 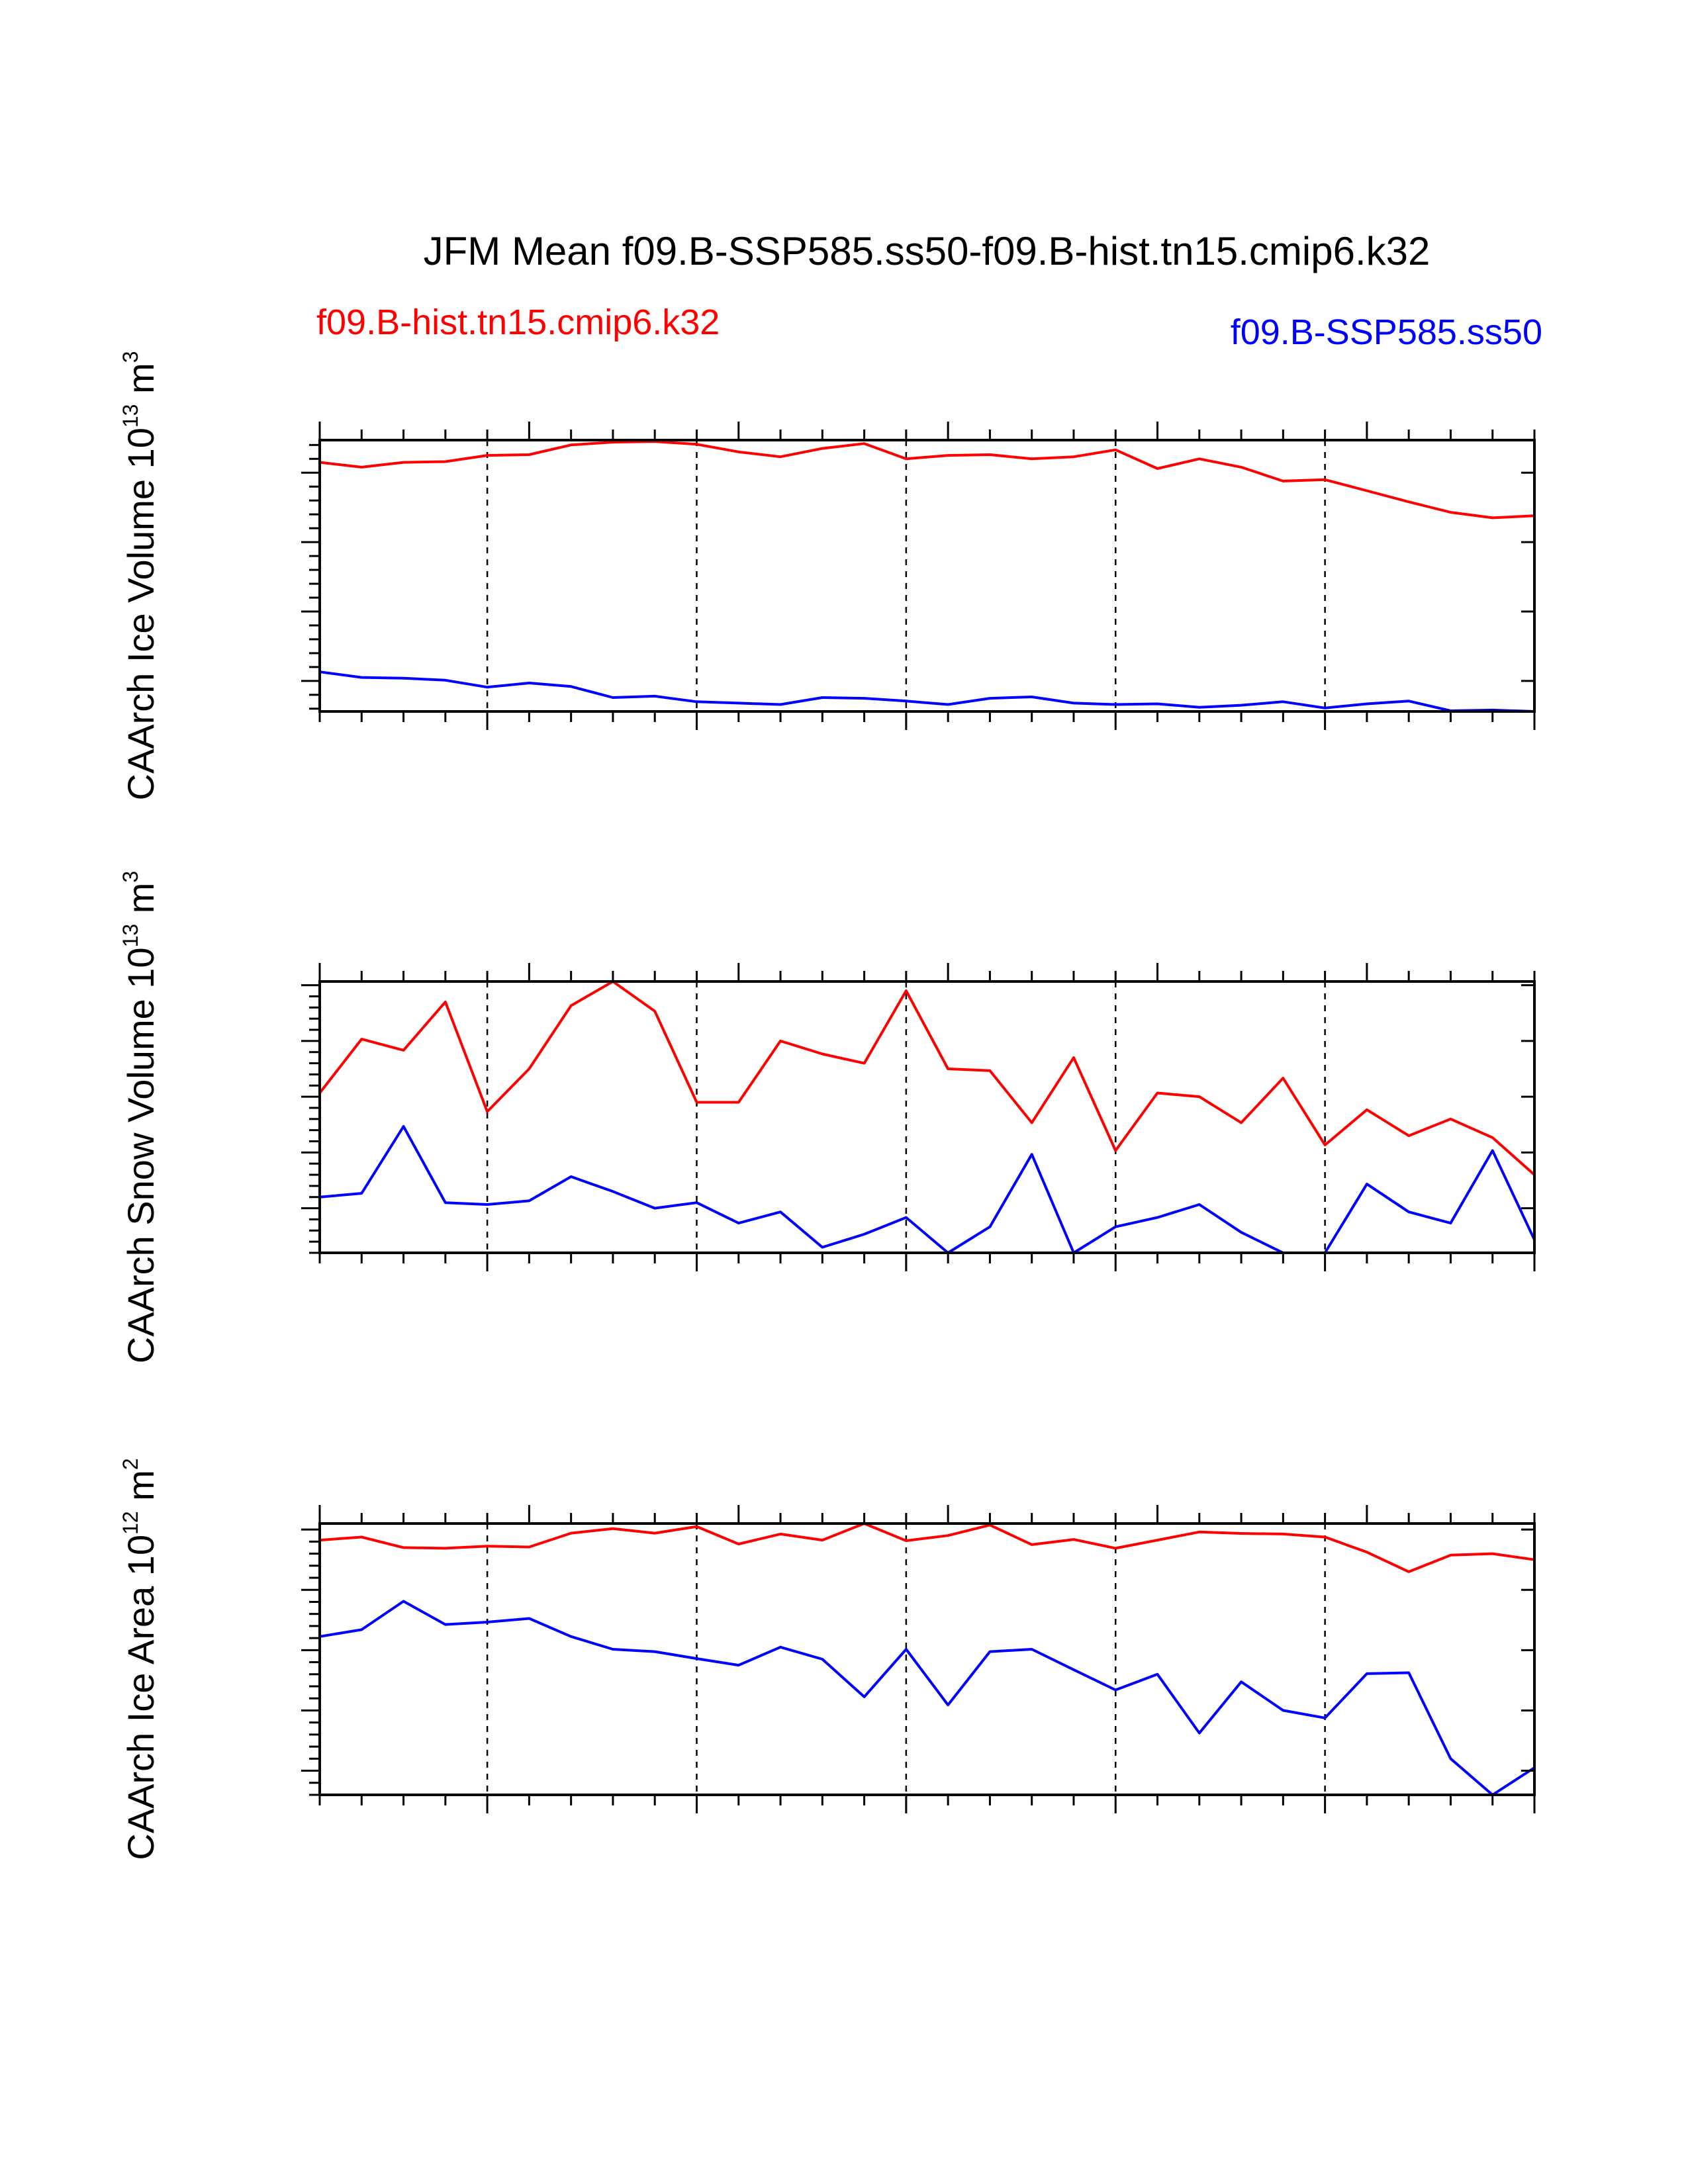 I want to click on y-title-exponent: 12, so click(x=130, y=1523).